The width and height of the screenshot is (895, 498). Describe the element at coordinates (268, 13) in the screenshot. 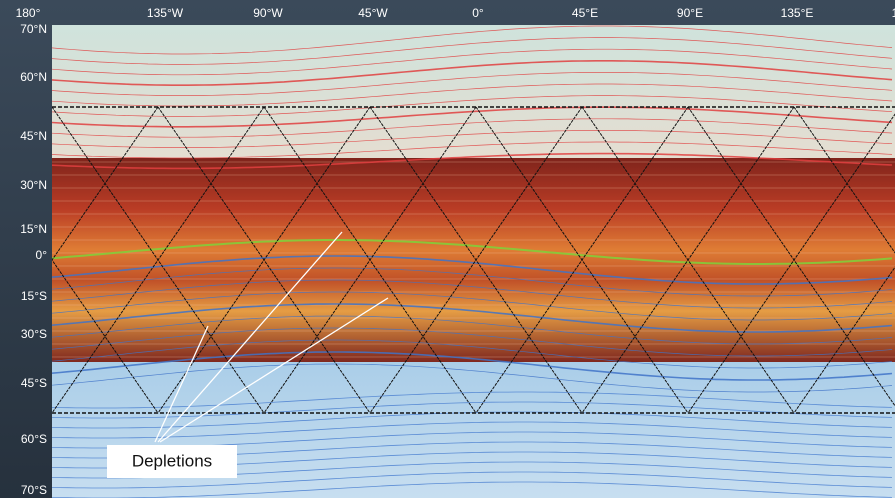

I see `longitude-label: 90°W` at that location.